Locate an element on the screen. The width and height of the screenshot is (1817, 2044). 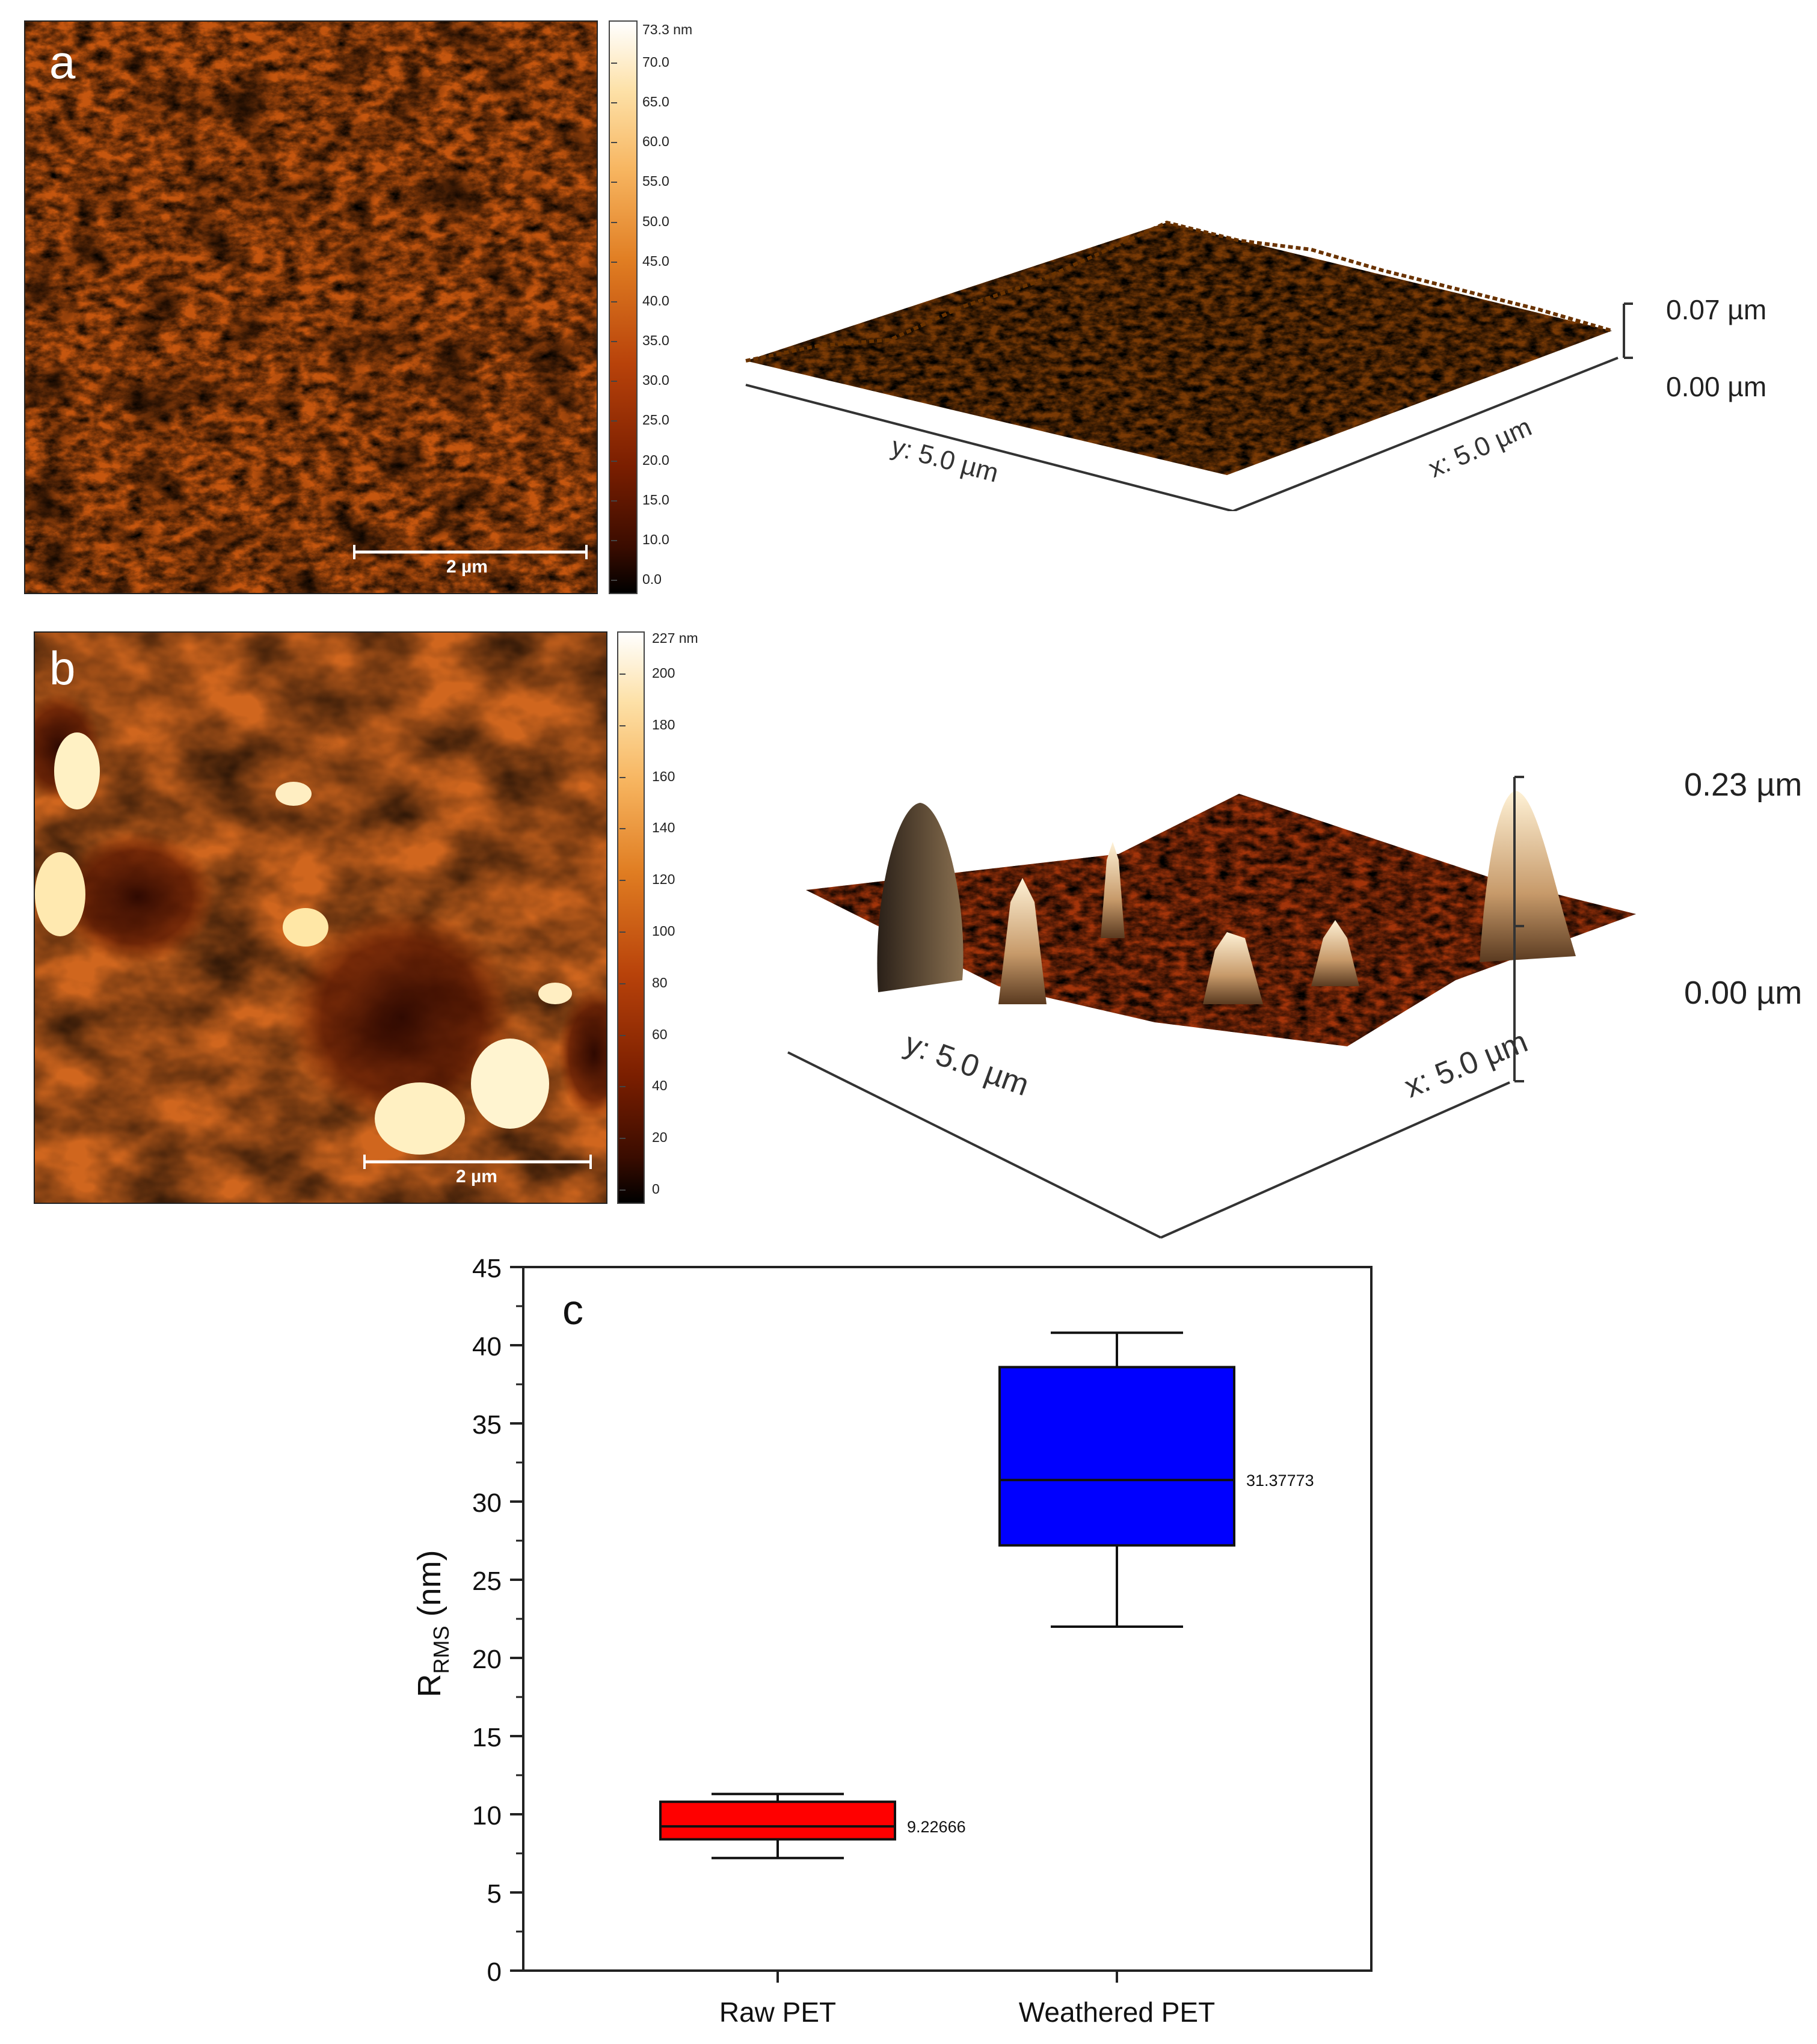
colorbar-tick-label-a: 15.0 is located at coordinates (655, 499).